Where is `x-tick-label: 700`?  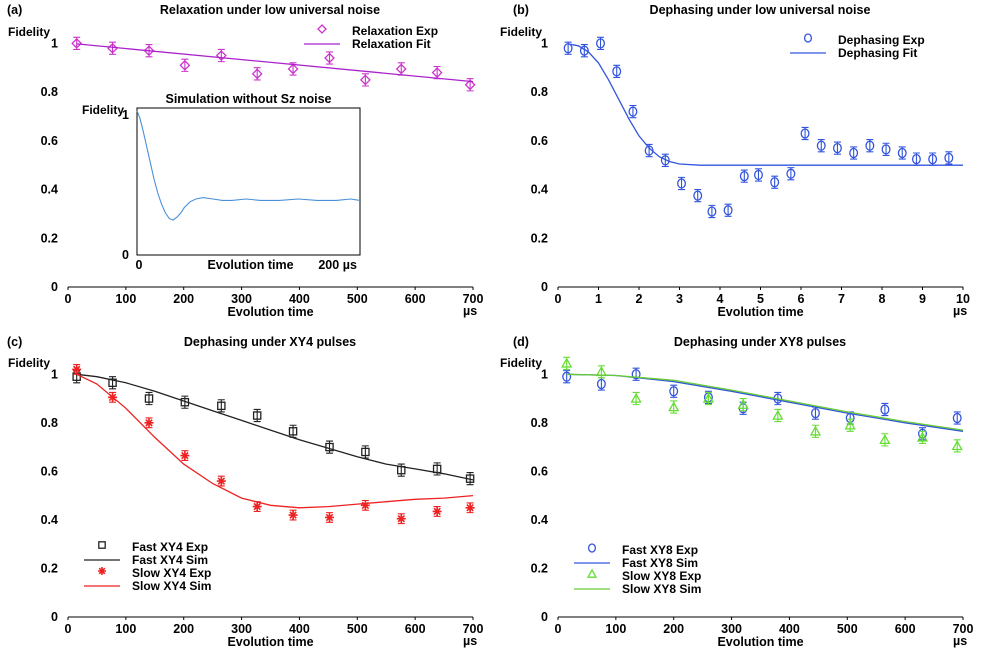 x-tick-label: 700 is located at coordinates (473, 629).